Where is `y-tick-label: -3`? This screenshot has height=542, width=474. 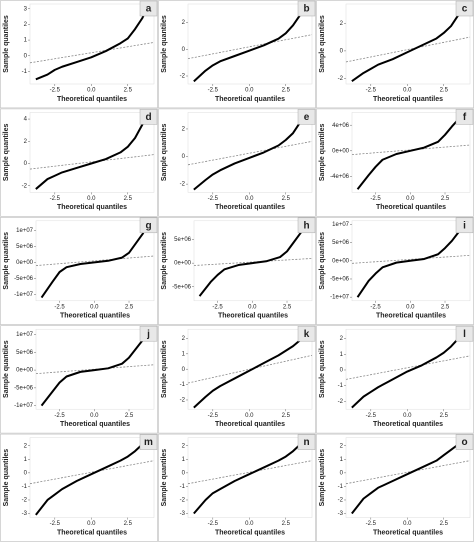 y-tick-label: -3 is located at coordinates (25, 514).